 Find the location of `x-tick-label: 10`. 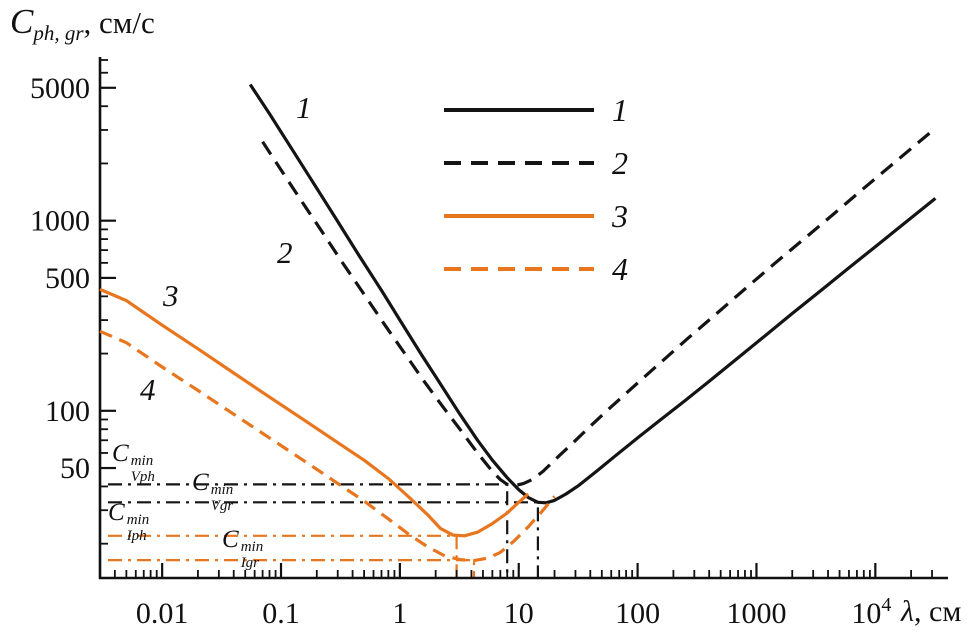

x-tick-label: 10 is located at coordinates (519, 613).